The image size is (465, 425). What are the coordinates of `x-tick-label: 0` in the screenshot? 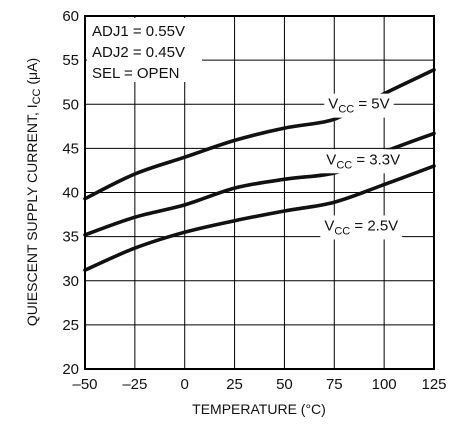 It's located at (185, 384).